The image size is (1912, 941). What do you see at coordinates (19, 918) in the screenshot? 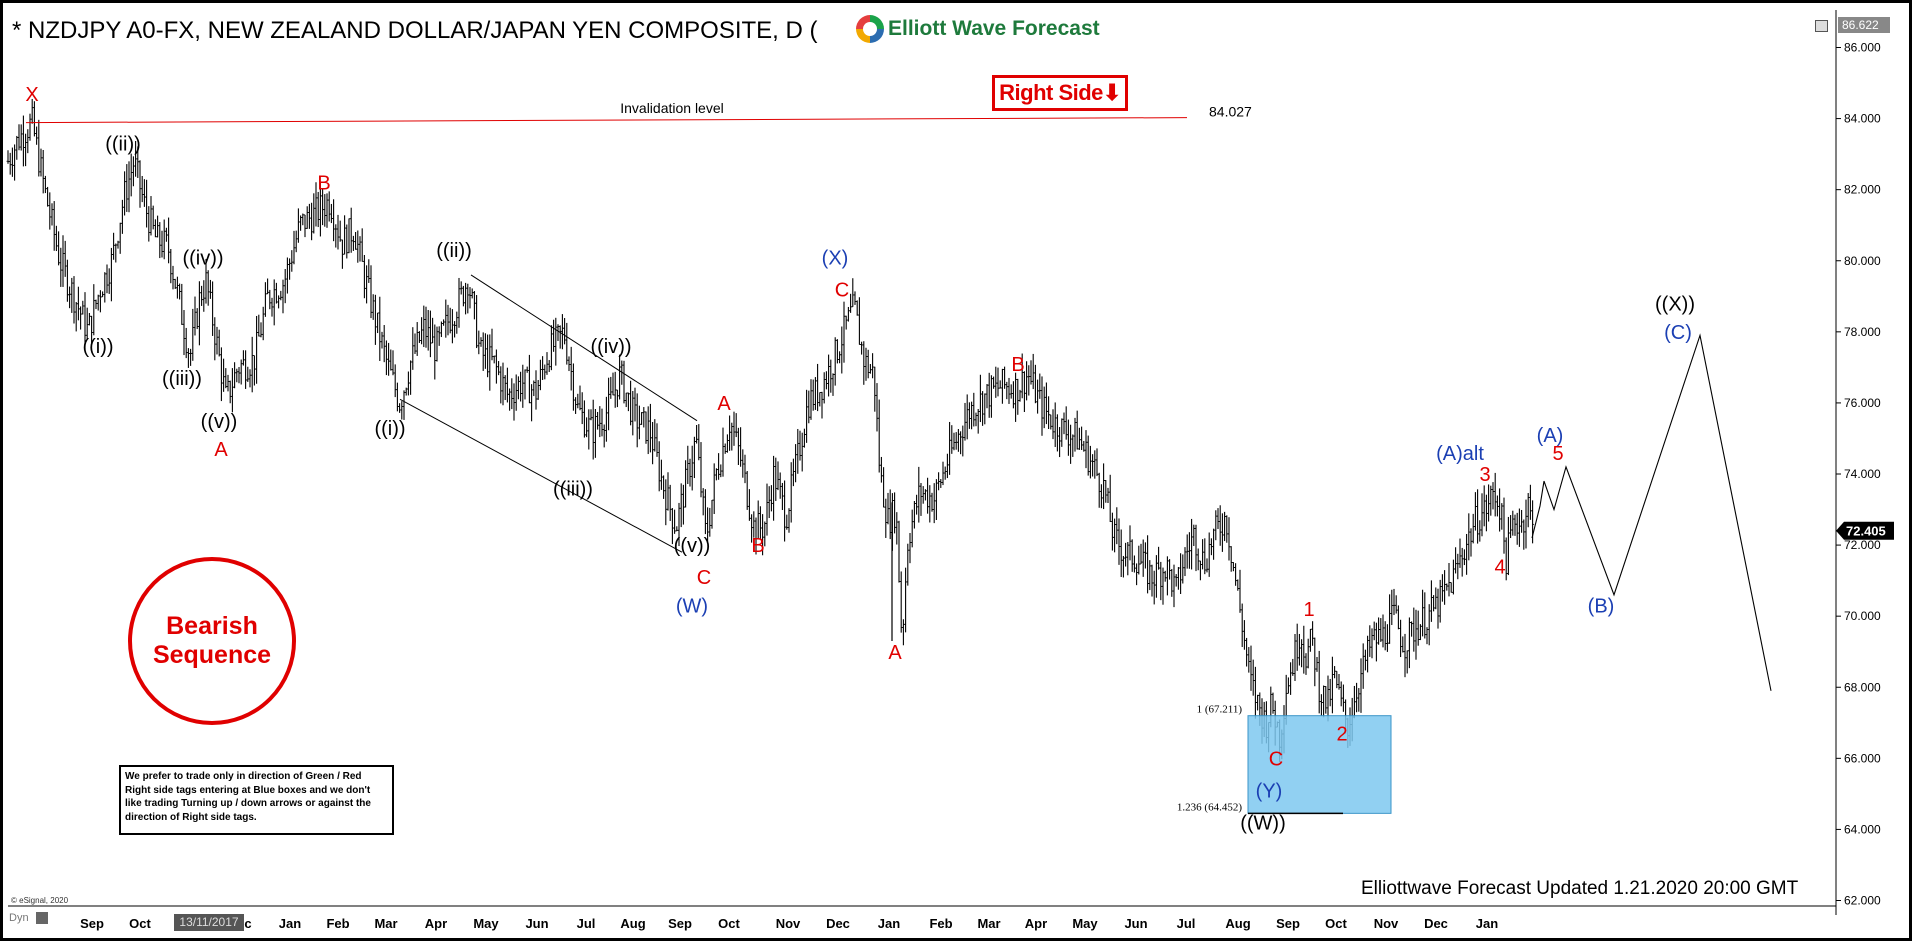
I see `dyn-label: Dyn` at bounding box center [19, 918].